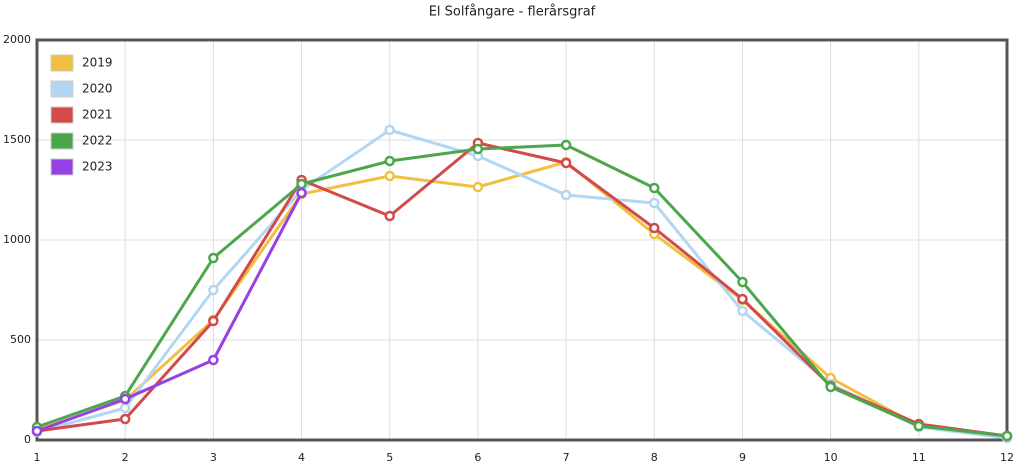 This screenshot has width=1024, height=471. I want to click on y-tick-label: 2000, so click(17, 39).